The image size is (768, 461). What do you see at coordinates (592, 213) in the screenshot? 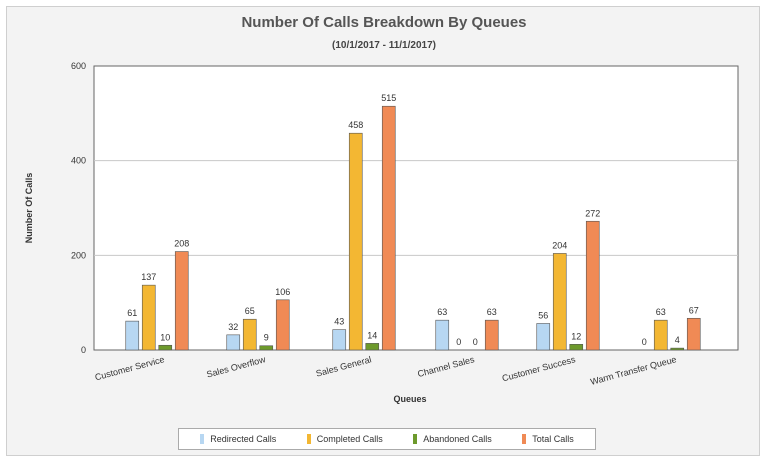
I see `data-label: 272` at bounding box center [592, 213].